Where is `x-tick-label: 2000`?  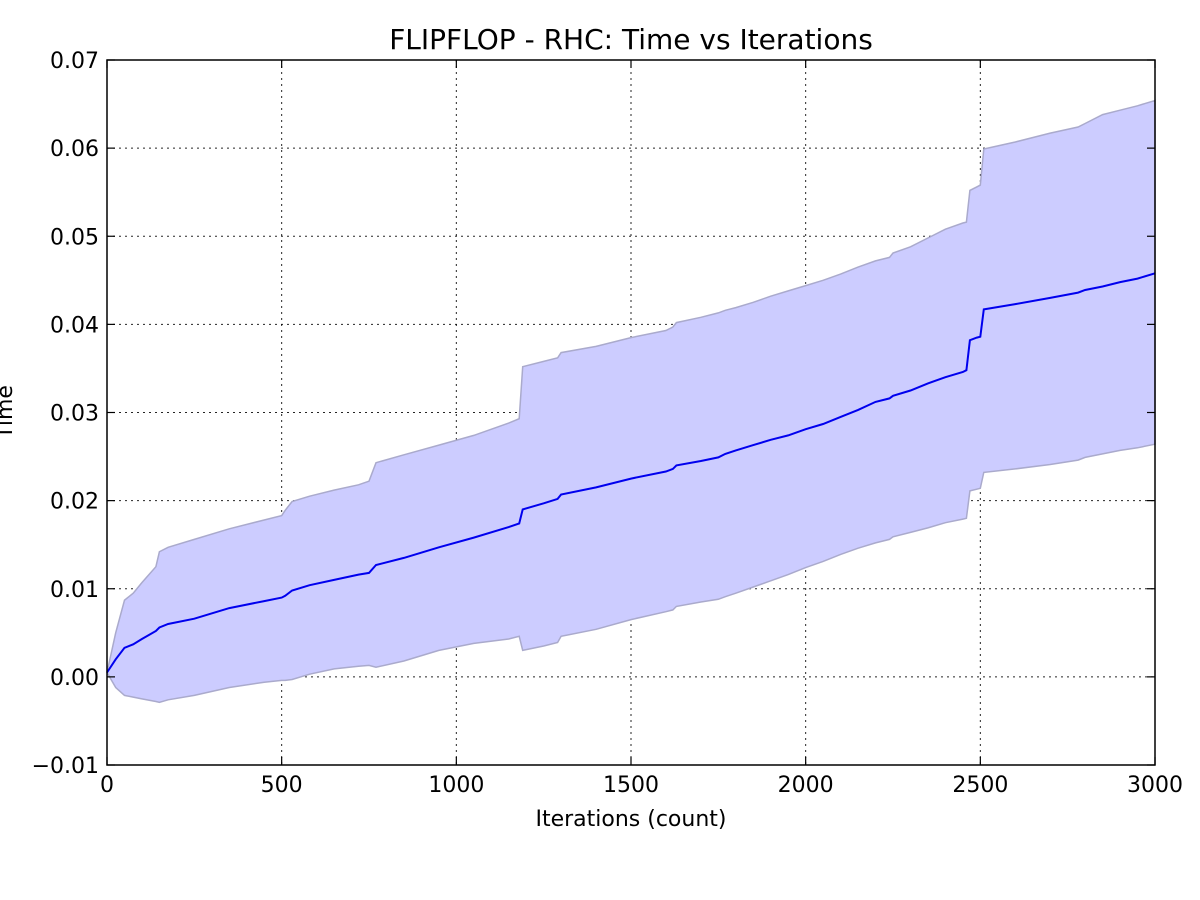
x-tick-label: 2000 is located at coordinates (806, 785).